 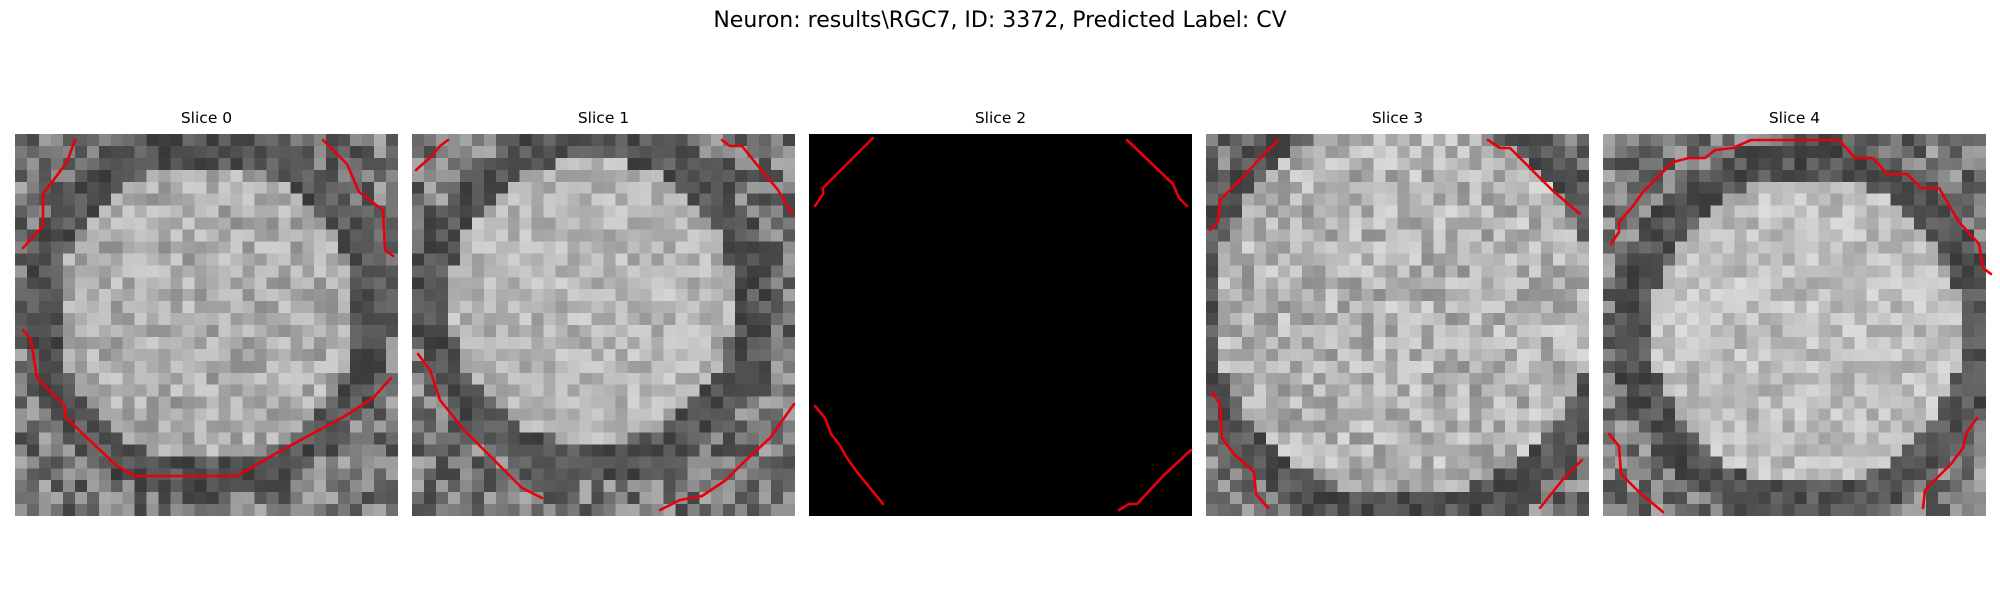 I want to click on slice-0-contour, so click(x=208, y=308).